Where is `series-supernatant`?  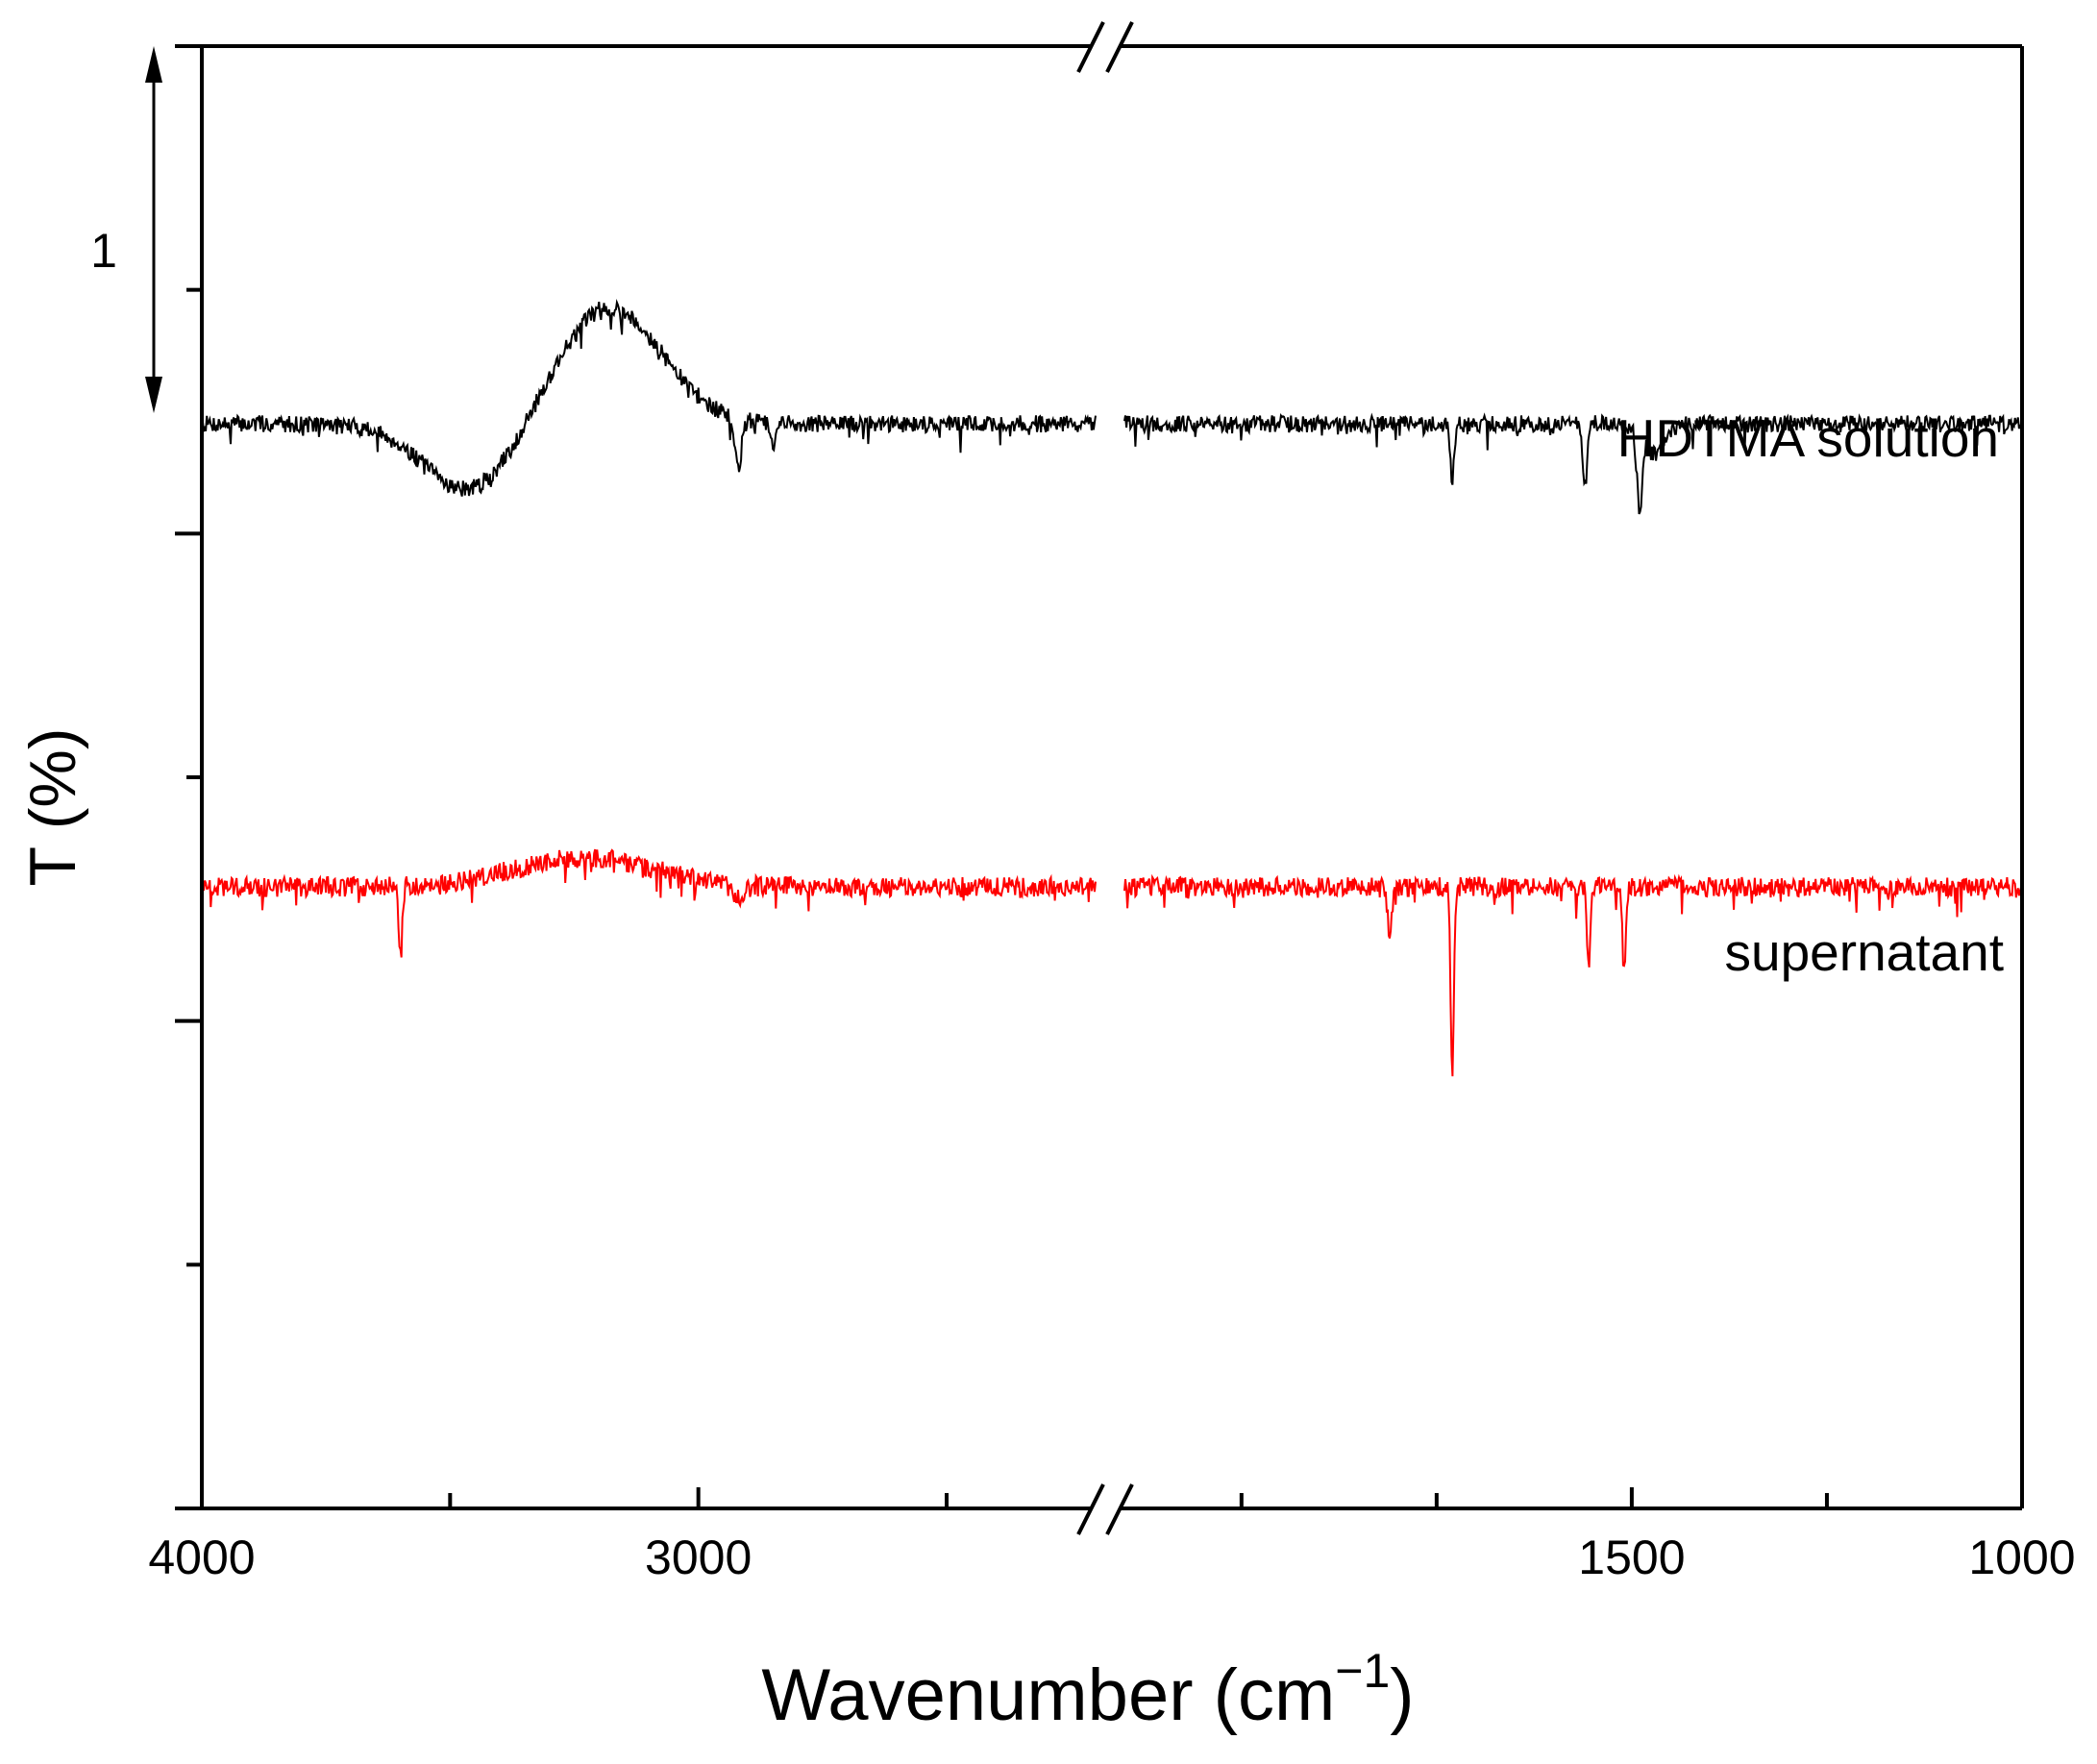 series-supernatant is located at coordinates (1112, 963).